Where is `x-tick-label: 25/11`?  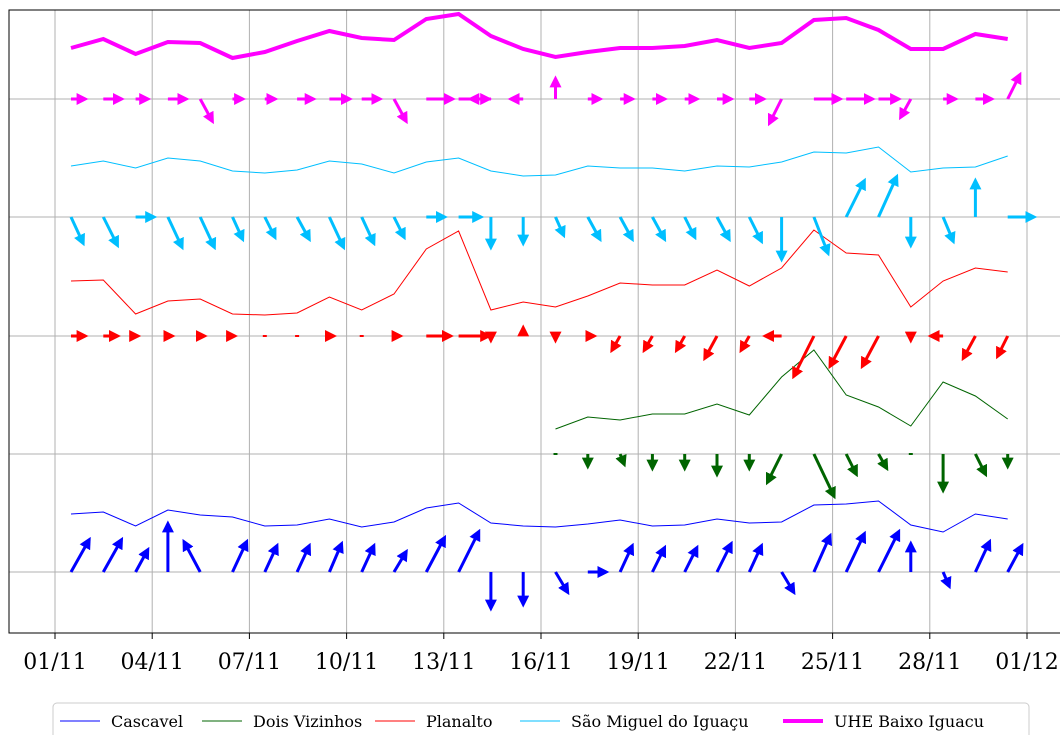
x-tick-label: 25/11 is located at coordinates (832, 662).